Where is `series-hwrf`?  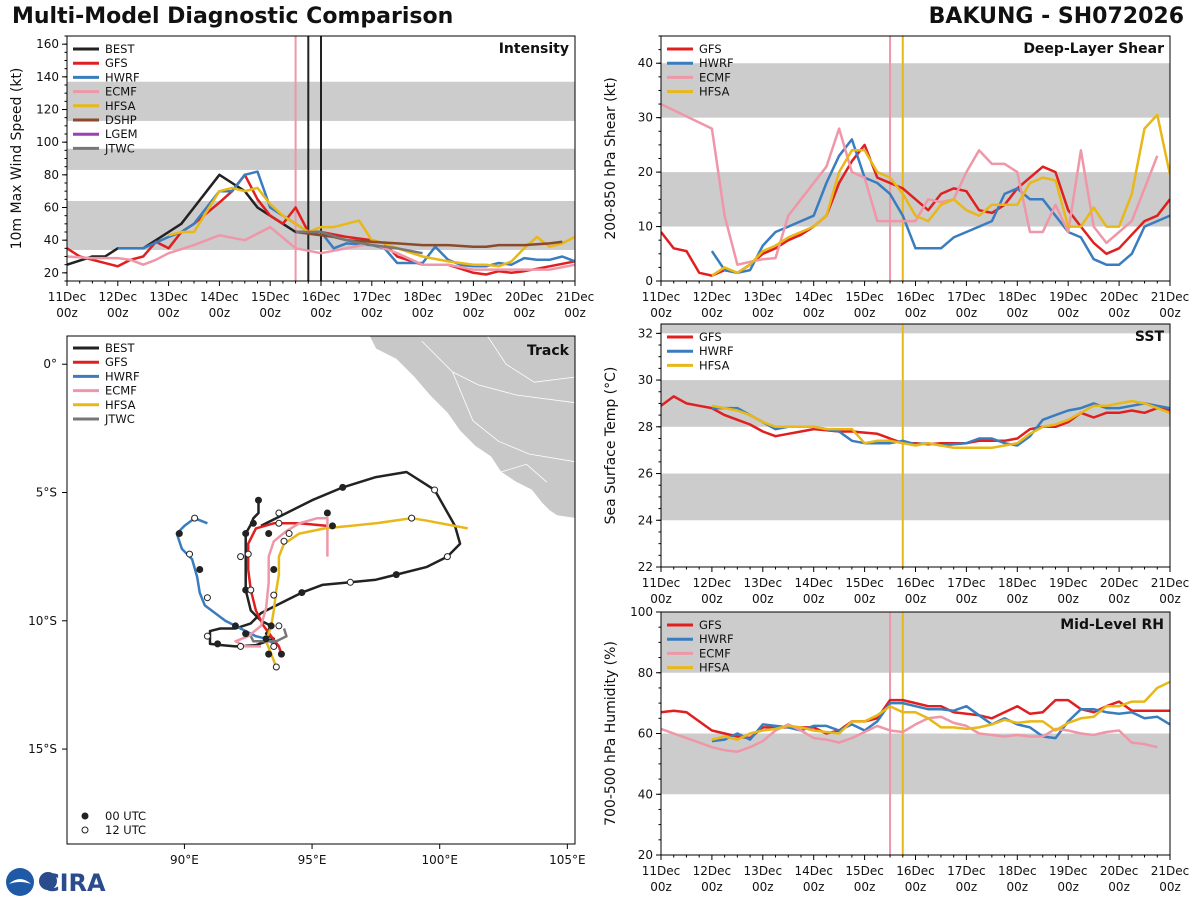
series-hwrf is located at coordinates (940, 722).